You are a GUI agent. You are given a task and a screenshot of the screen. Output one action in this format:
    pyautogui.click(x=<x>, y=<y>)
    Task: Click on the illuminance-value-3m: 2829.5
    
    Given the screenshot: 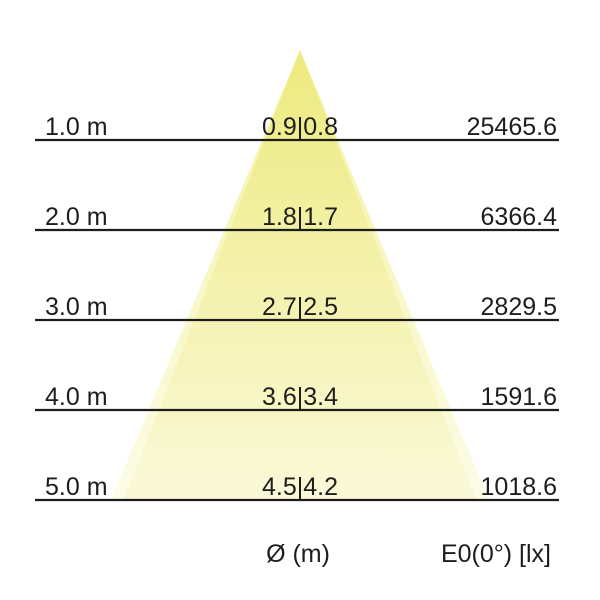 What is the action you would take?
    pyautogui.click(x=519, y=307)
    